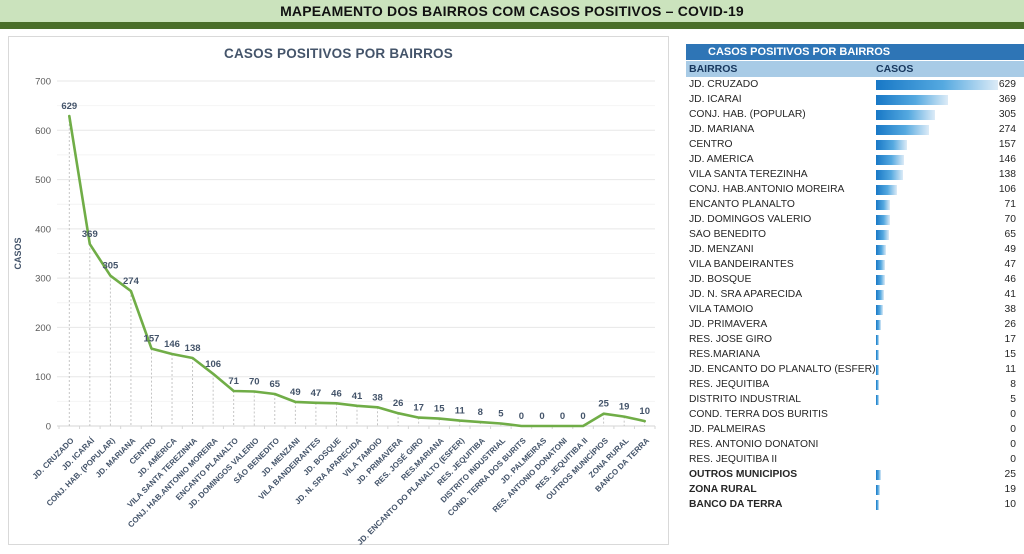 The image size is (1024, 554). I want to click on bairro-name: BANCO DA TERRA, so click(736, 504).